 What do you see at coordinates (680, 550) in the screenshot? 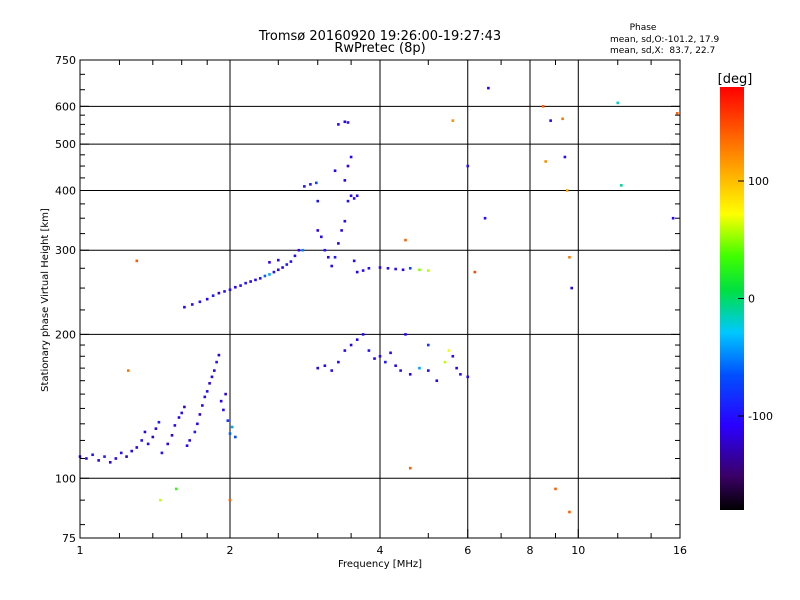
I see `x-tick-label: 16` at bounding box center [680, 550].